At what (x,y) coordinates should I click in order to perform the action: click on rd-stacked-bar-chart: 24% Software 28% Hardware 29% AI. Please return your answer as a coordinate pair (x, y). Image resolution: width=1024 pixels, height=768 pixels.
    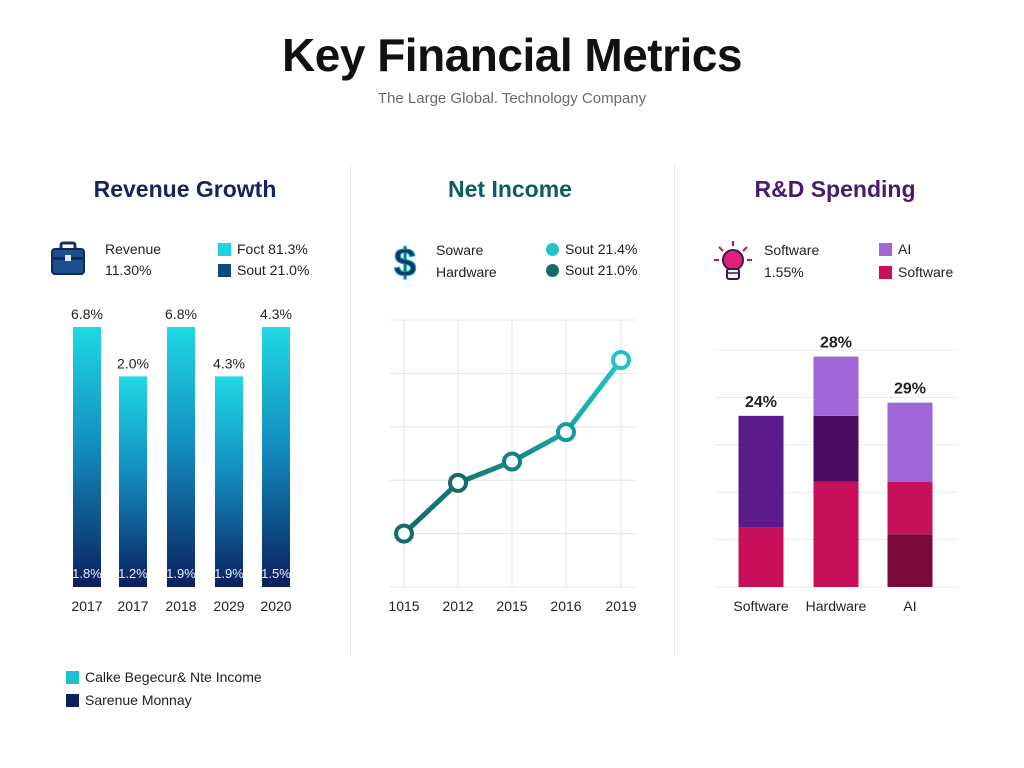
    Looking at the image, I should click on (836, 474).